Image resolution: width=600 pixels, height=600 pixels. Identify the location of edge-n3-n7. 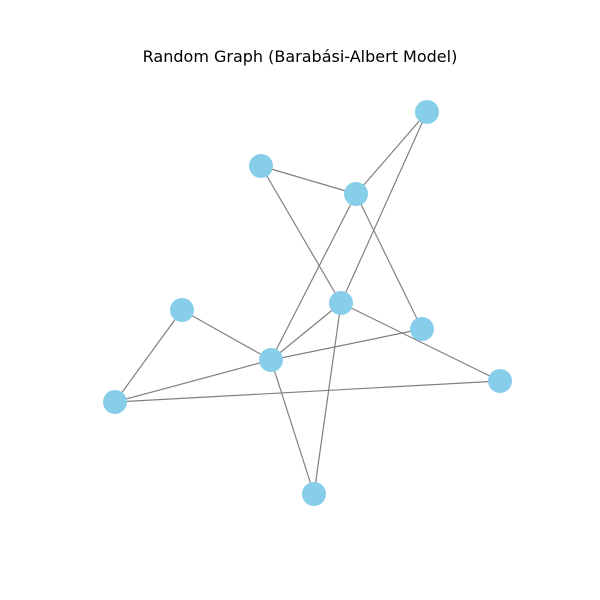
(313, 277).